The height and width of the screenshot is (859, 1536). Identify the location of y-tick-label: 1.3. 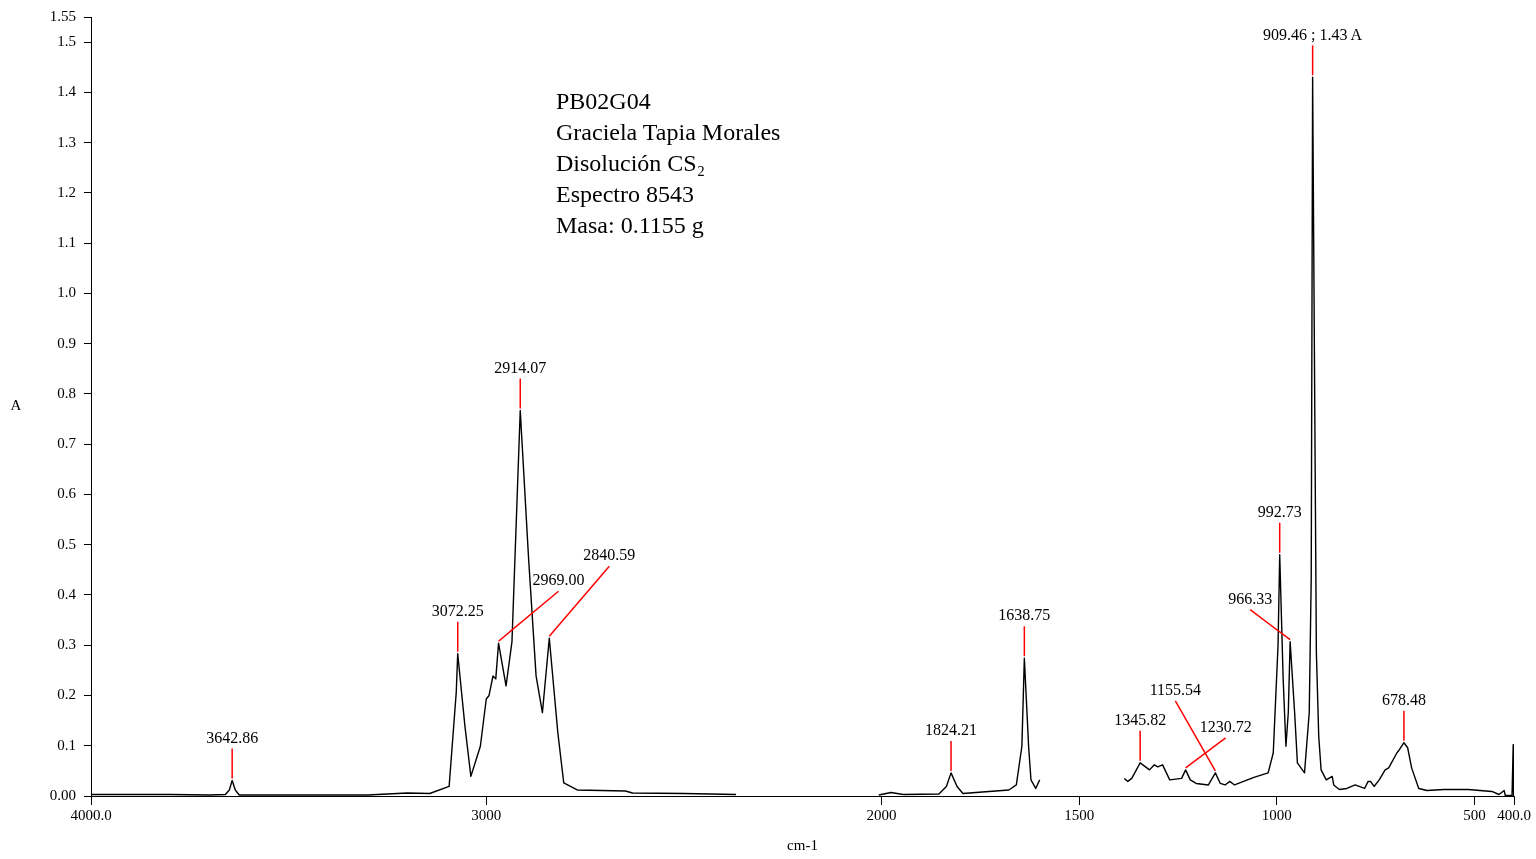
(66, 141).